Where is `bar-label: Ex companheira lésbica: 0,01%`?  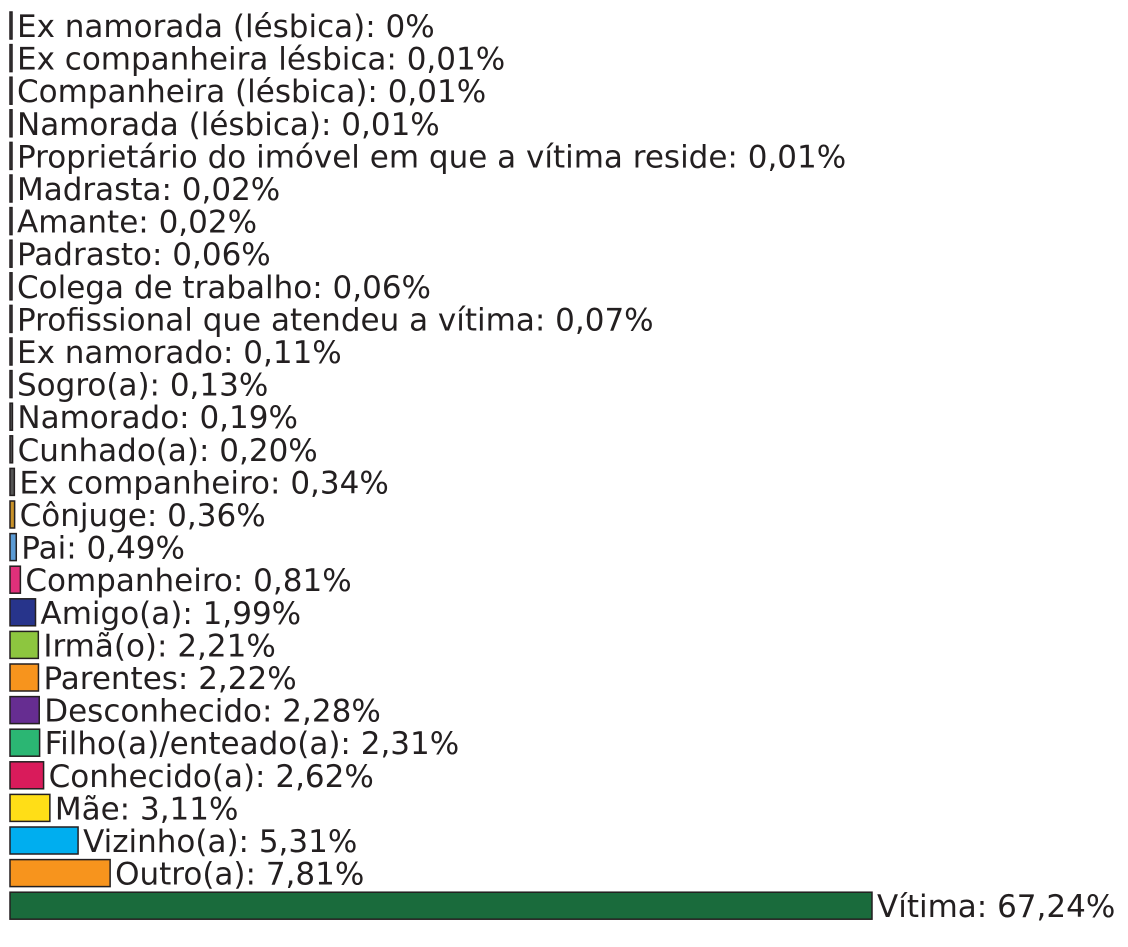 bar-label: Ex companheira lésbica: 0,01% is located at coordinates (261, 60).